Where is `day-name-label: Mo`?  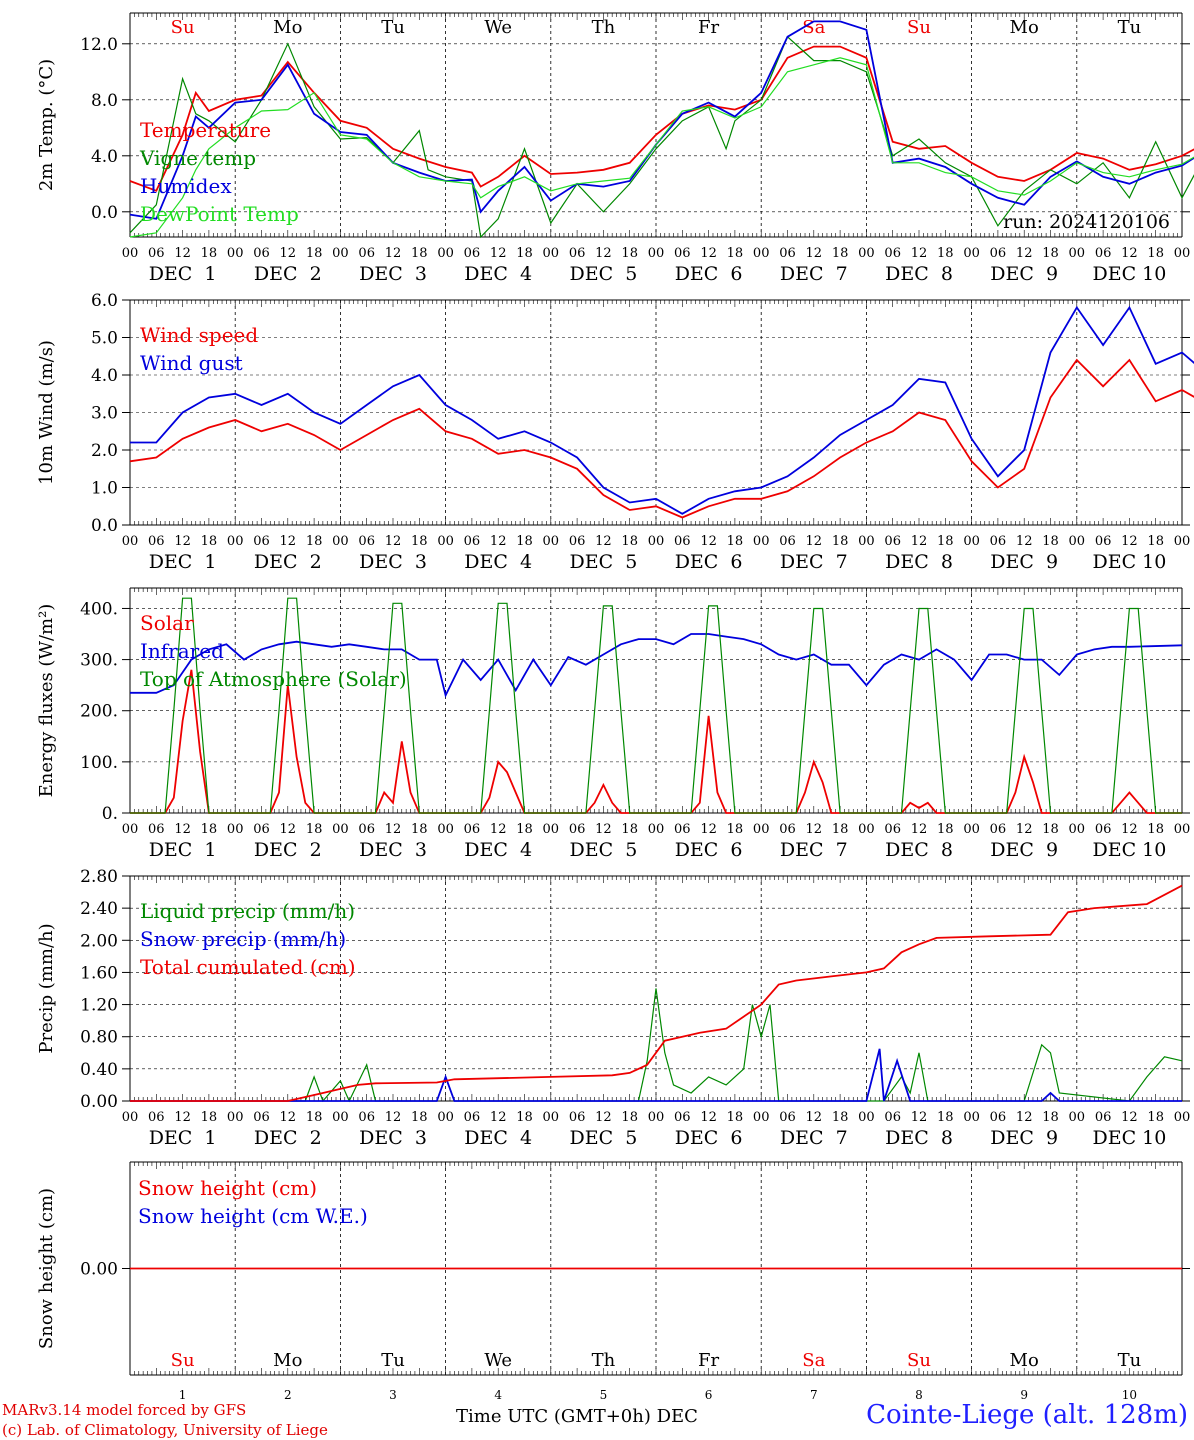
day-name-label: Mo is located at coordinates (1024, 1360).